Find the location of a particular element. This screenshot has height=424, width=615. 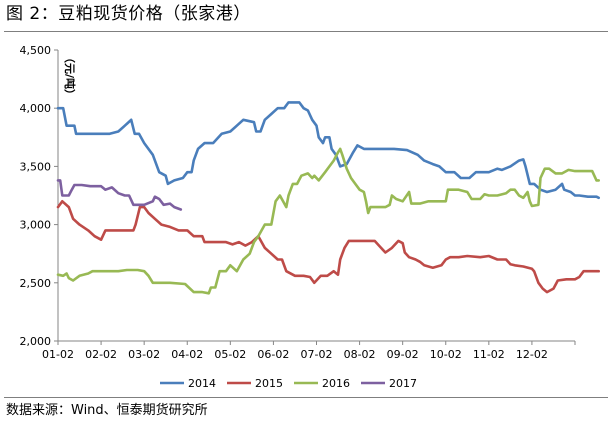

x-tick-label: 11-02 is located at coordinates (489, 354).